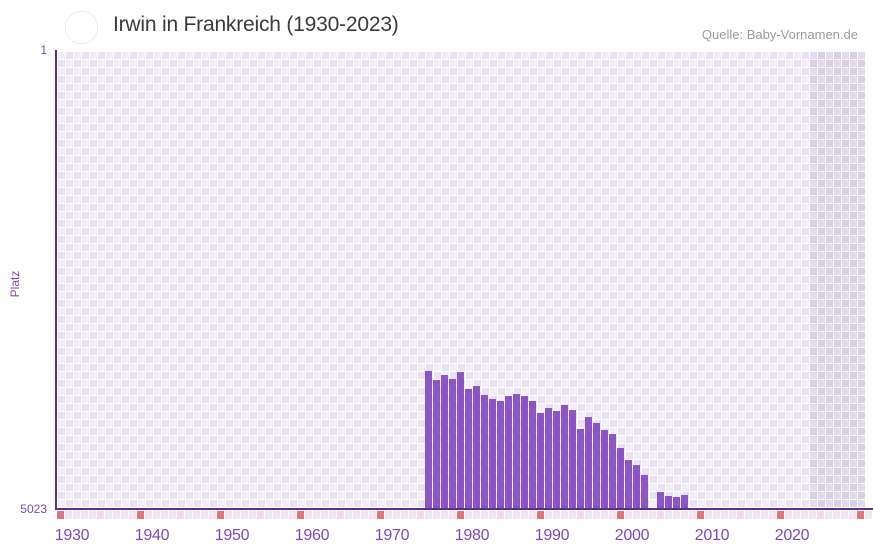 This screenshot has width=873, height=552. I want to click on x-tick-1984, so click(492, 515).